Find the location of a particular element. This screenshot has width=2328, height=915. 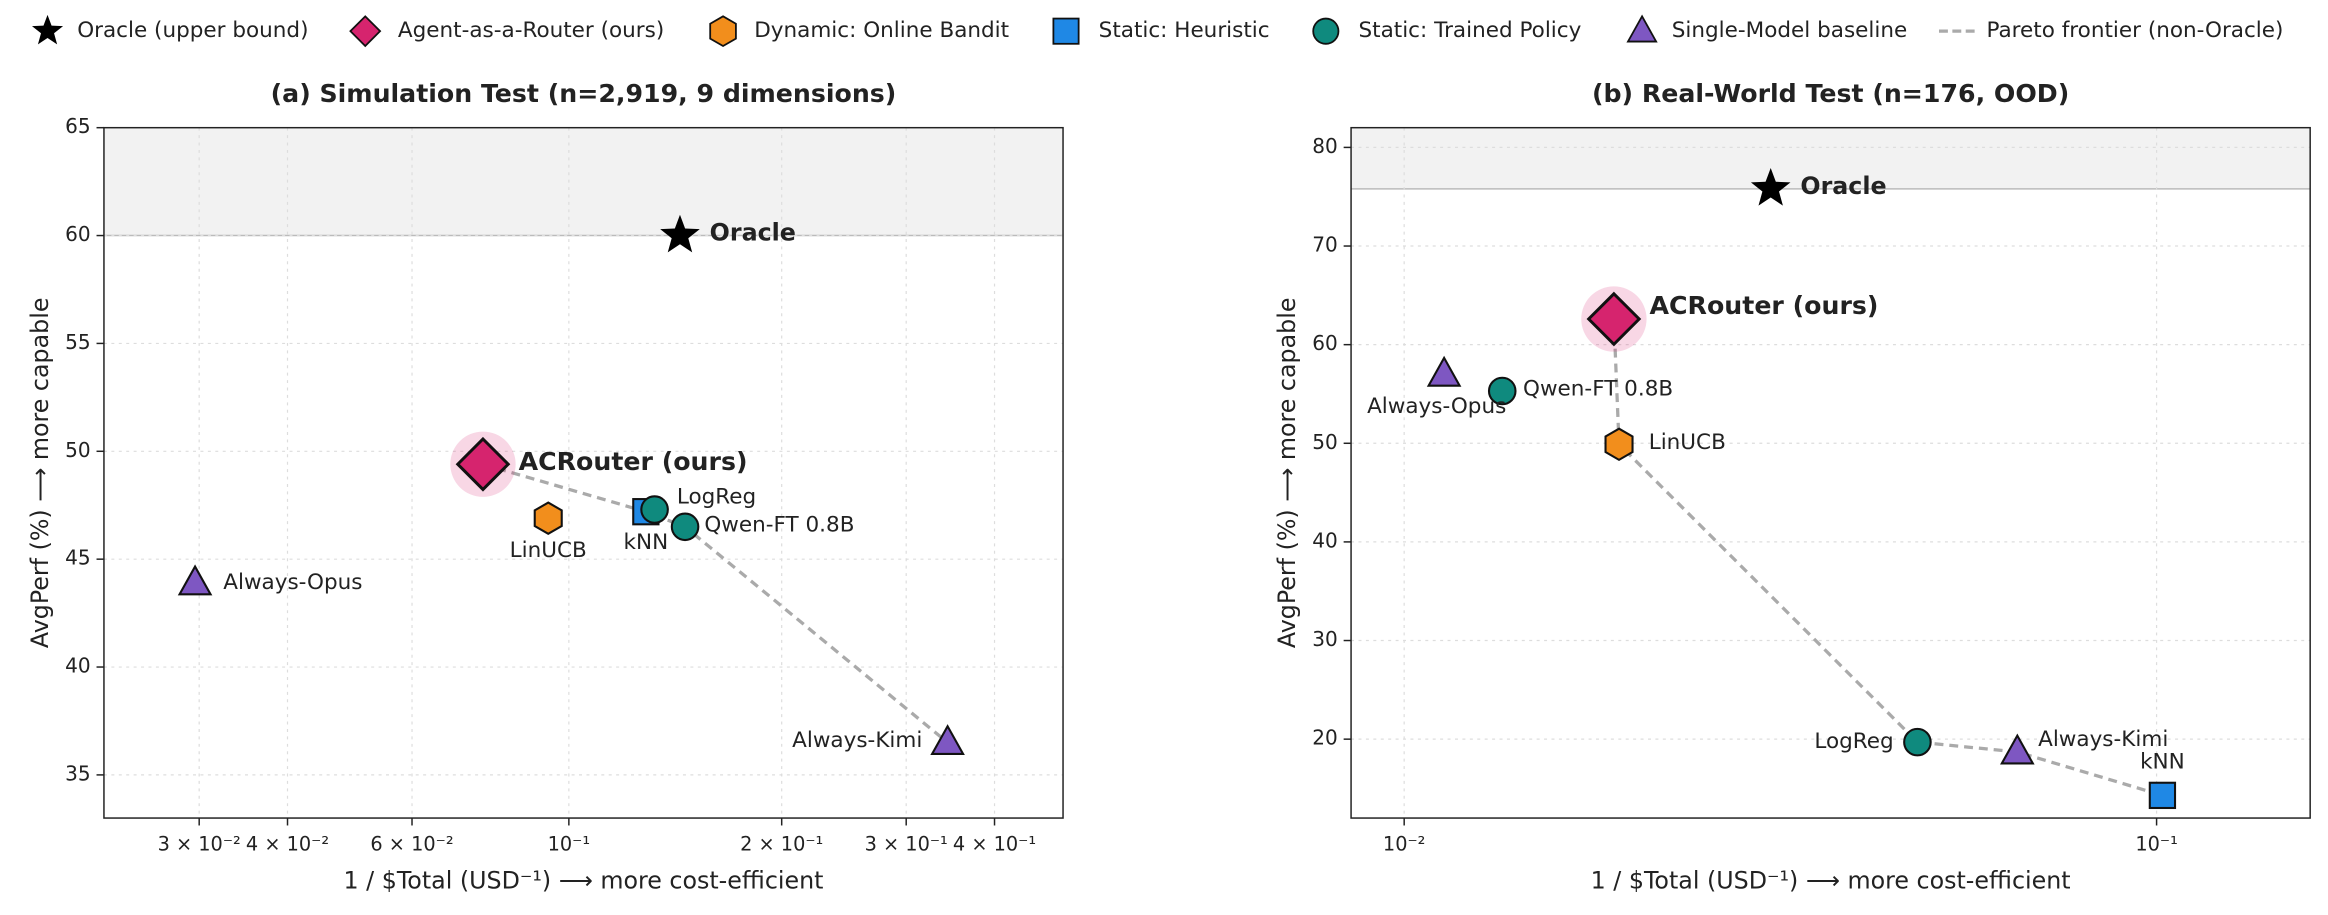

x-tick-label: 3 × 10⁻² is located at coordinates (199, 843).